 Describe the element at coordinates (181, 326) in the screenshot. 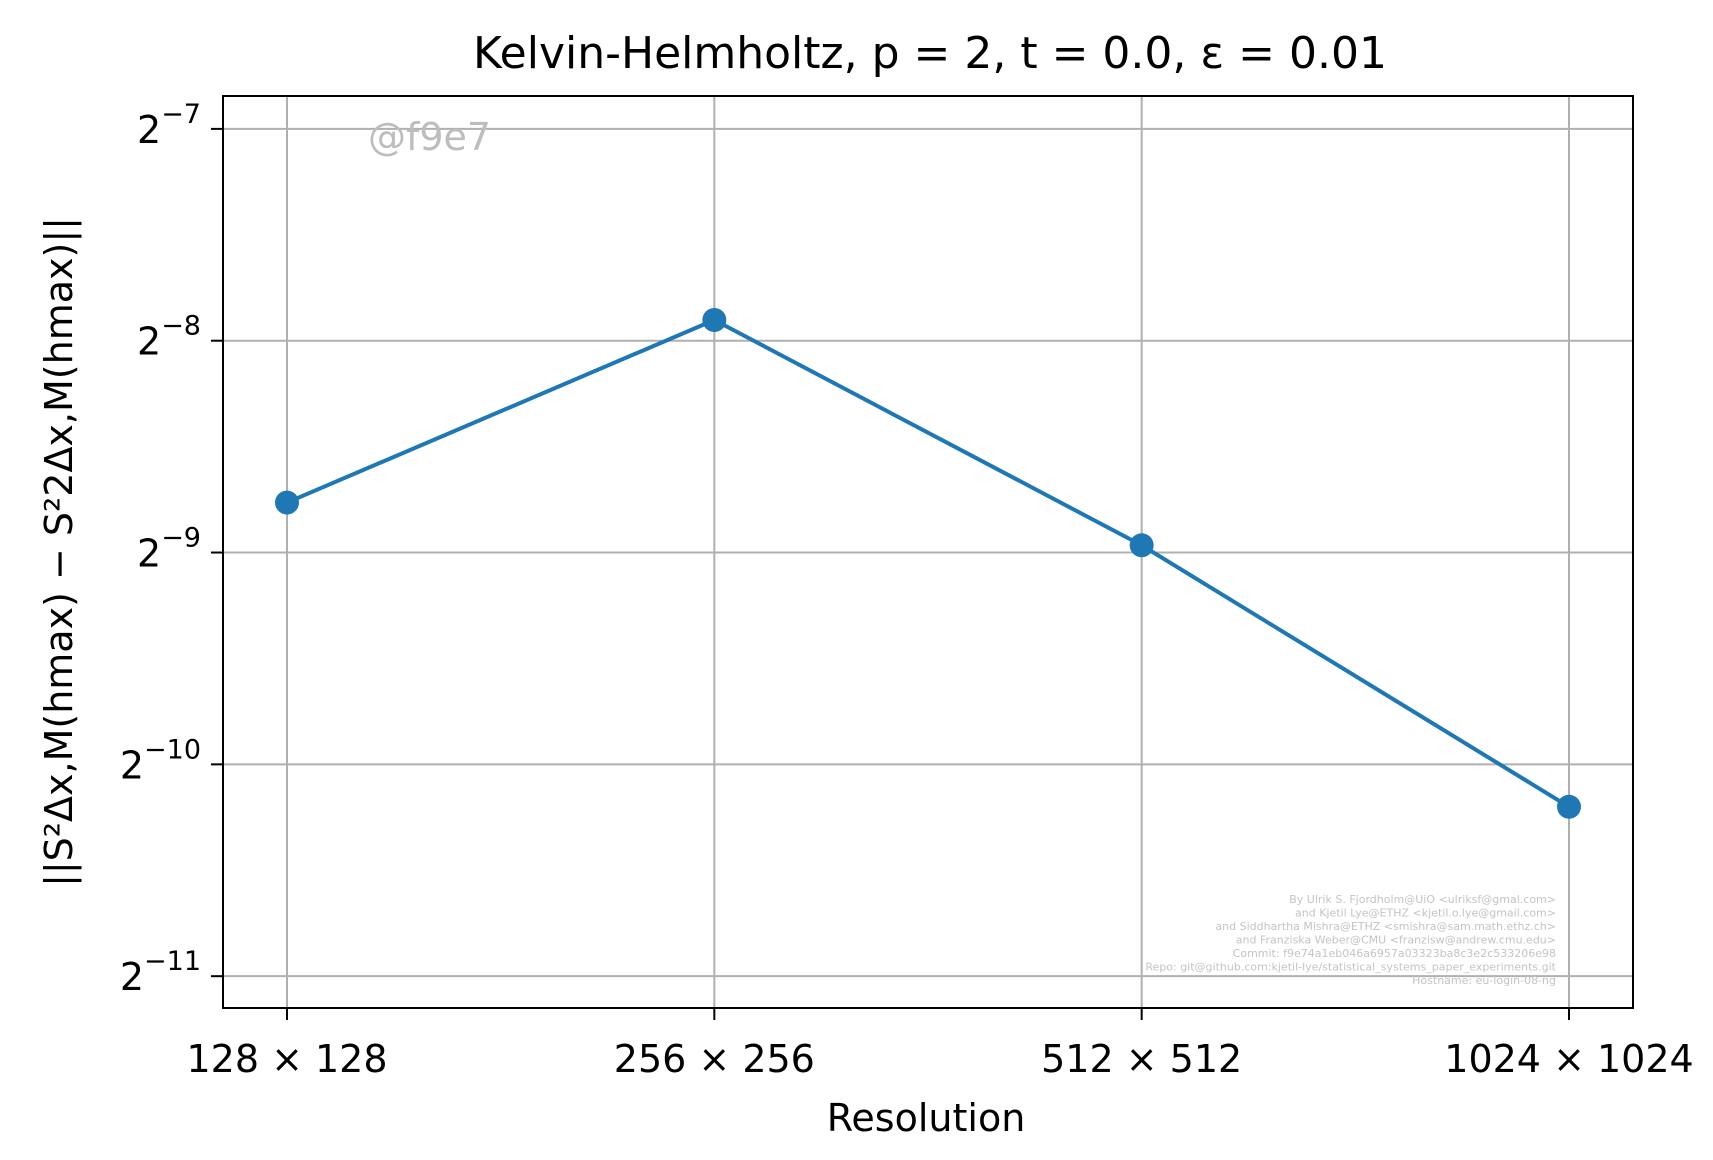

I see `y-tick-exponent: −8` at that location.